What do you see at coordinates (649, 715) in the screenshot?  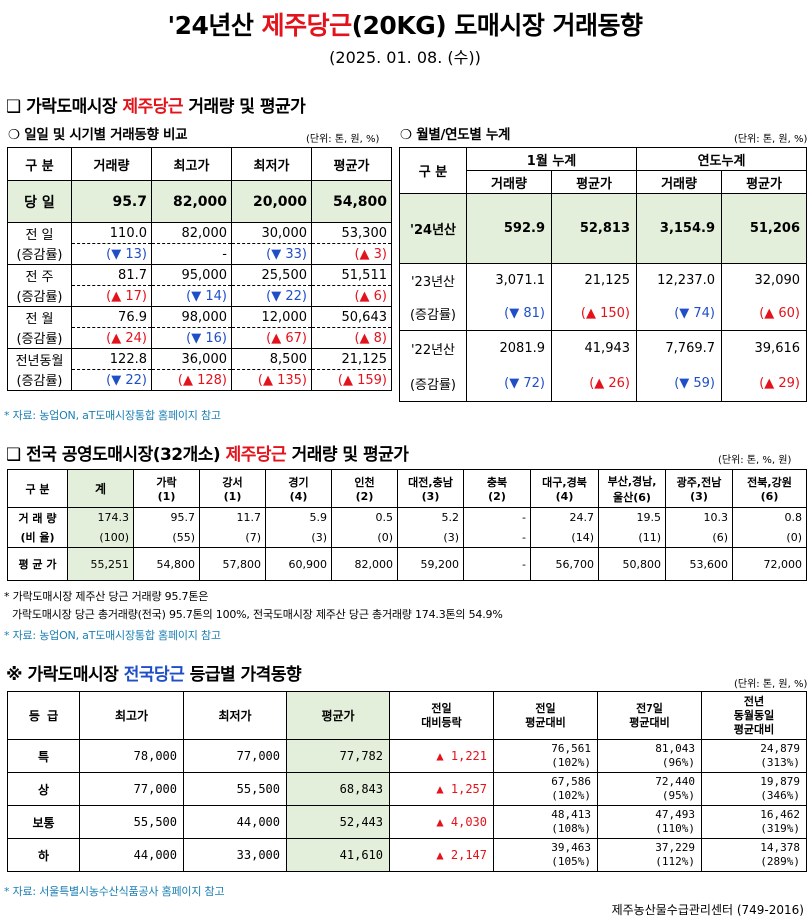 I see `header-prev-7day-avg: 전7일 평균대비` at bounding box center [649, 715].